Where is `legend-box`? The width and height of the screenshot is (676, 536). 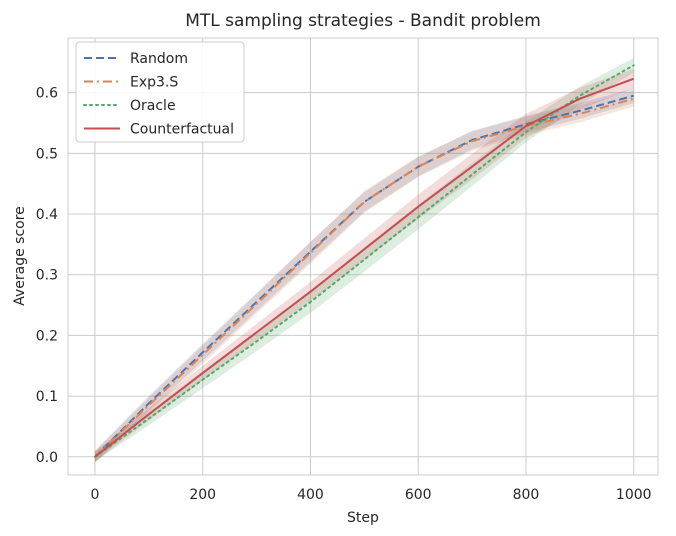 legend-box is located at coordinates (160, 92).